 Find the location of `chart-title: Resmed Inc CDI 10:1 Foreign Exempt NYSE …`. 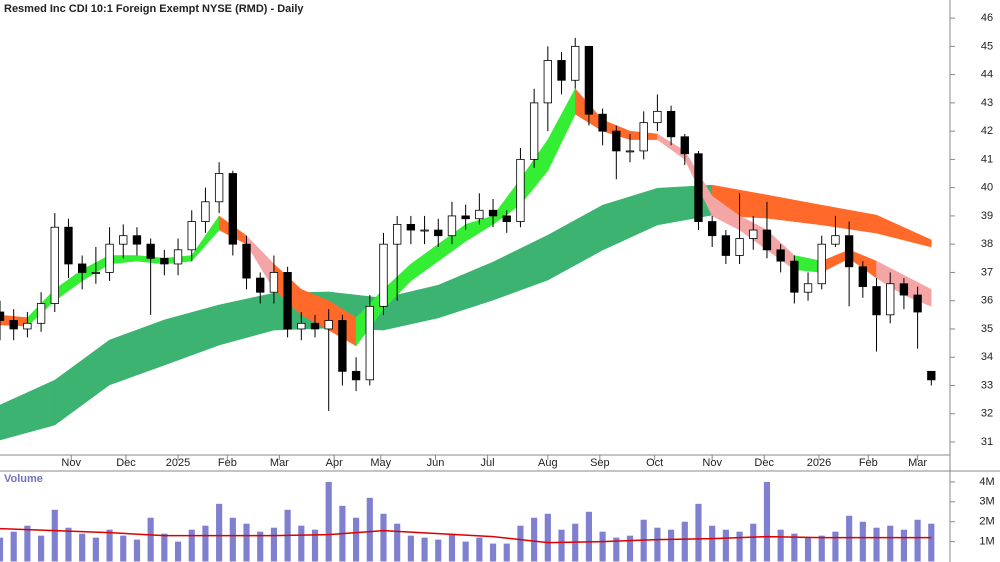

chart-title: Resmed Inc CDI 10:1 Foreign Exempt NYSE … is located at coordinates (154, 9).